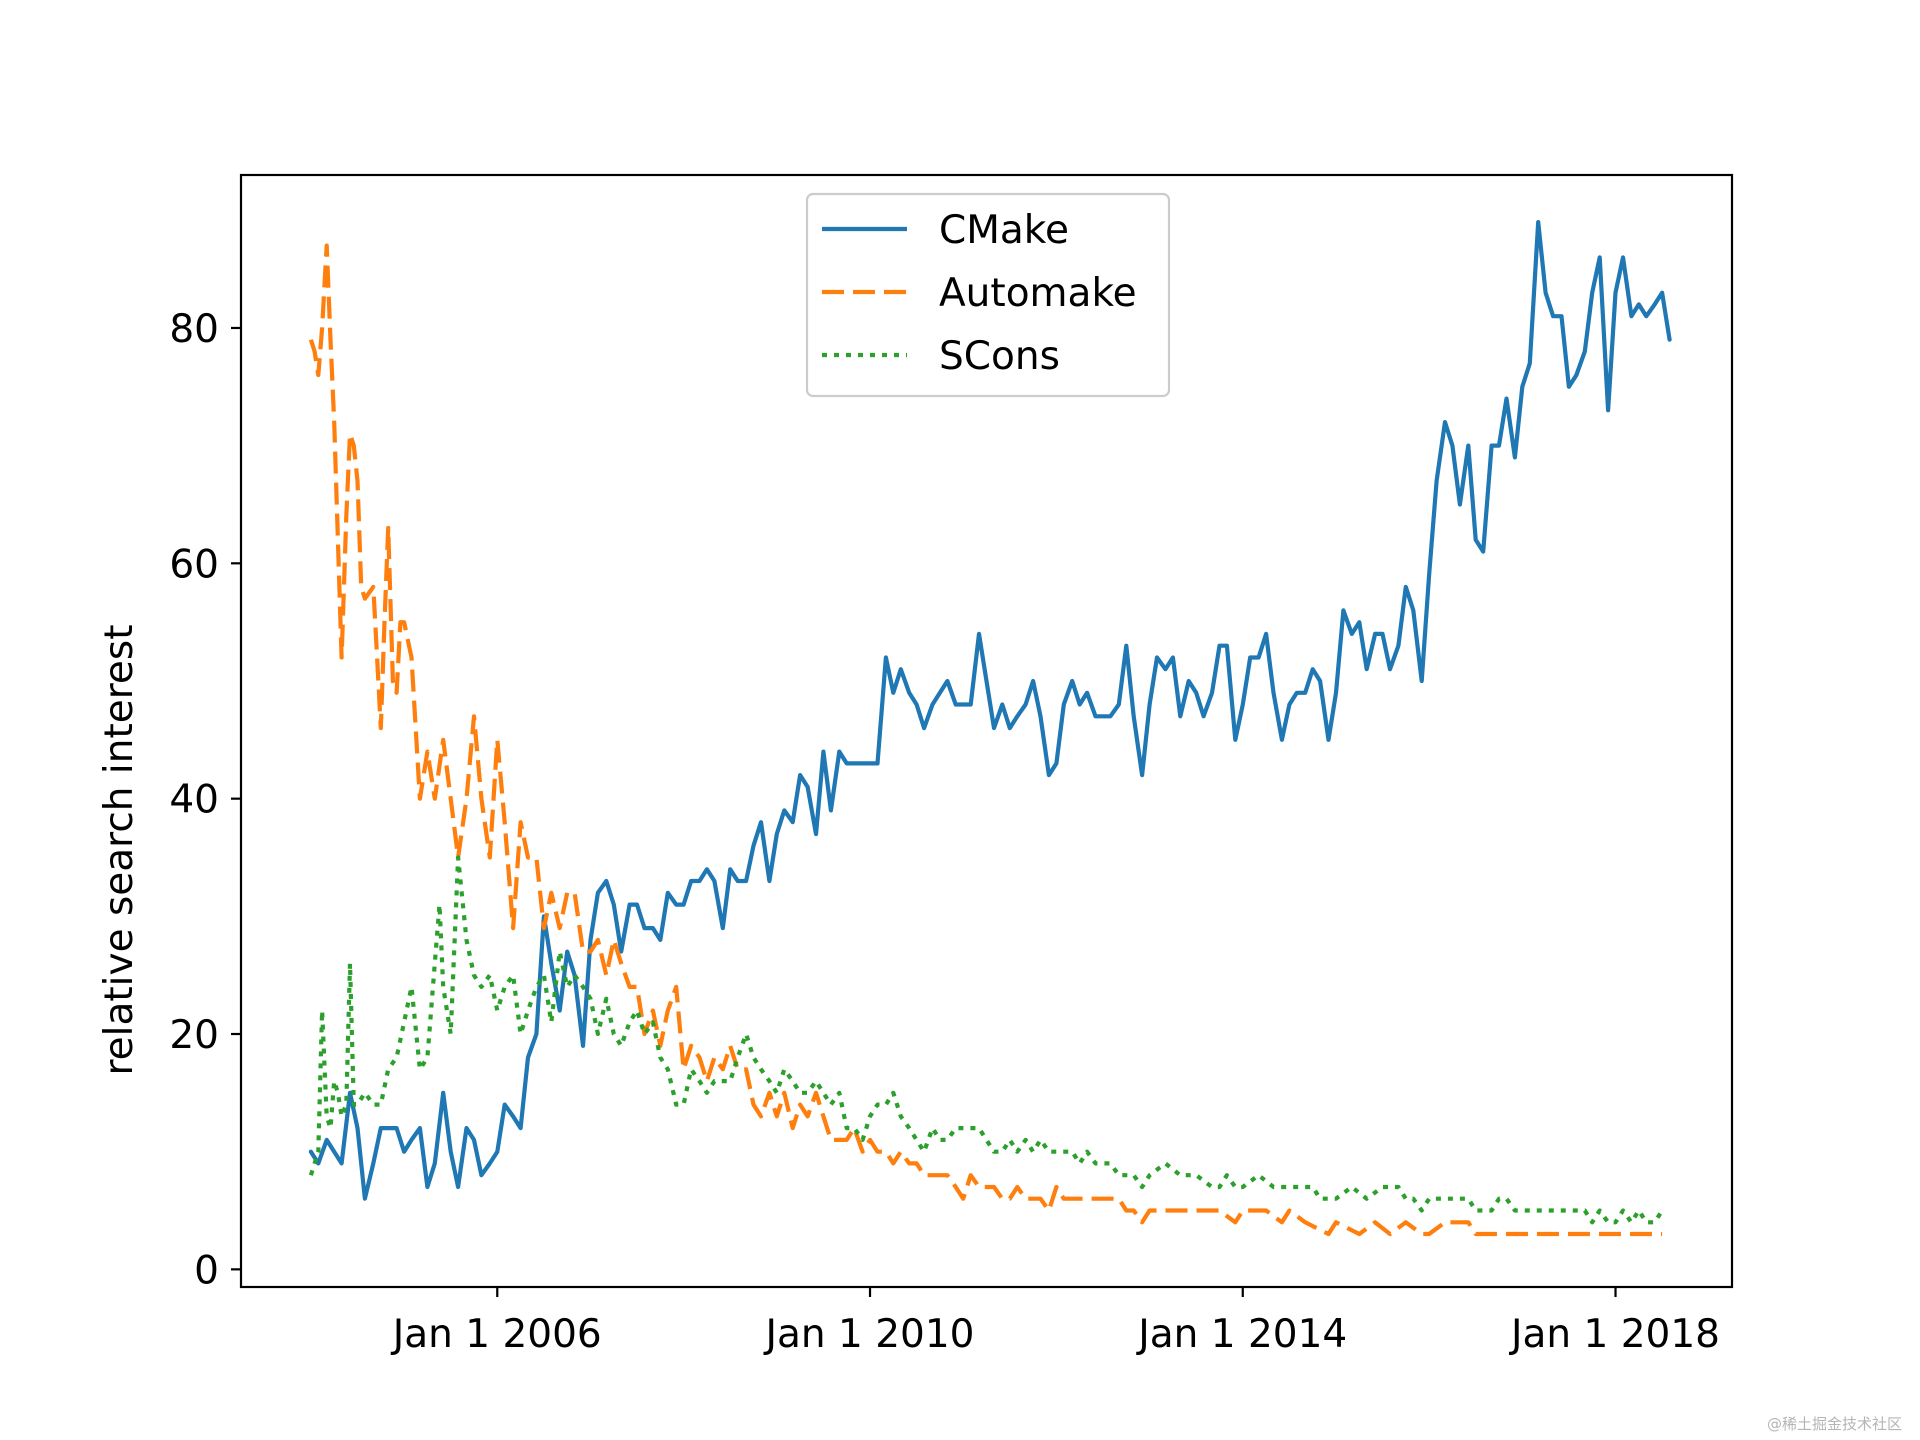 This screenshot has width=1920, height=1440. I want to click on legend: CMake Automake SCons, so click(988, 295).